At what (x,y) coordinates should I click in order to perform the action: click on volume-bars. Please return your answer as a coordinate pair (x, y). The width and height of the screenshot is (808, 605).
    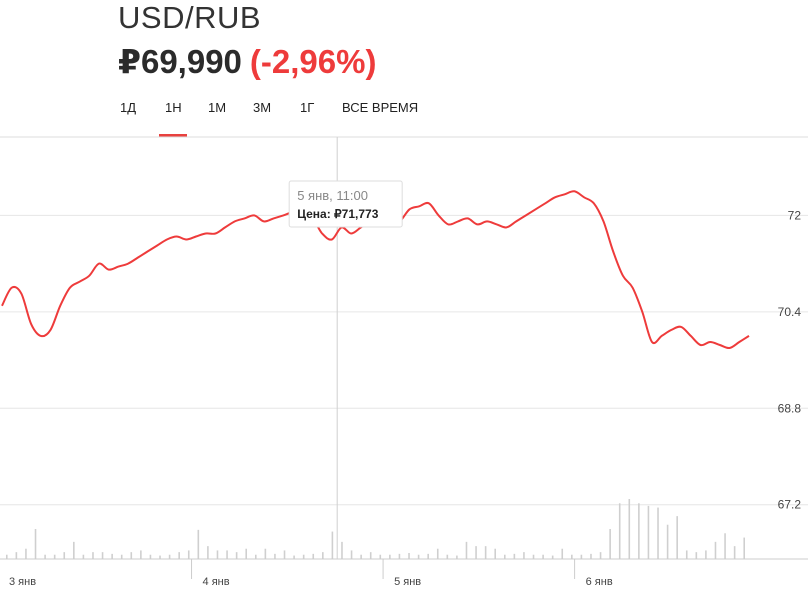
    Looking at the image, I should click on (375, 529).